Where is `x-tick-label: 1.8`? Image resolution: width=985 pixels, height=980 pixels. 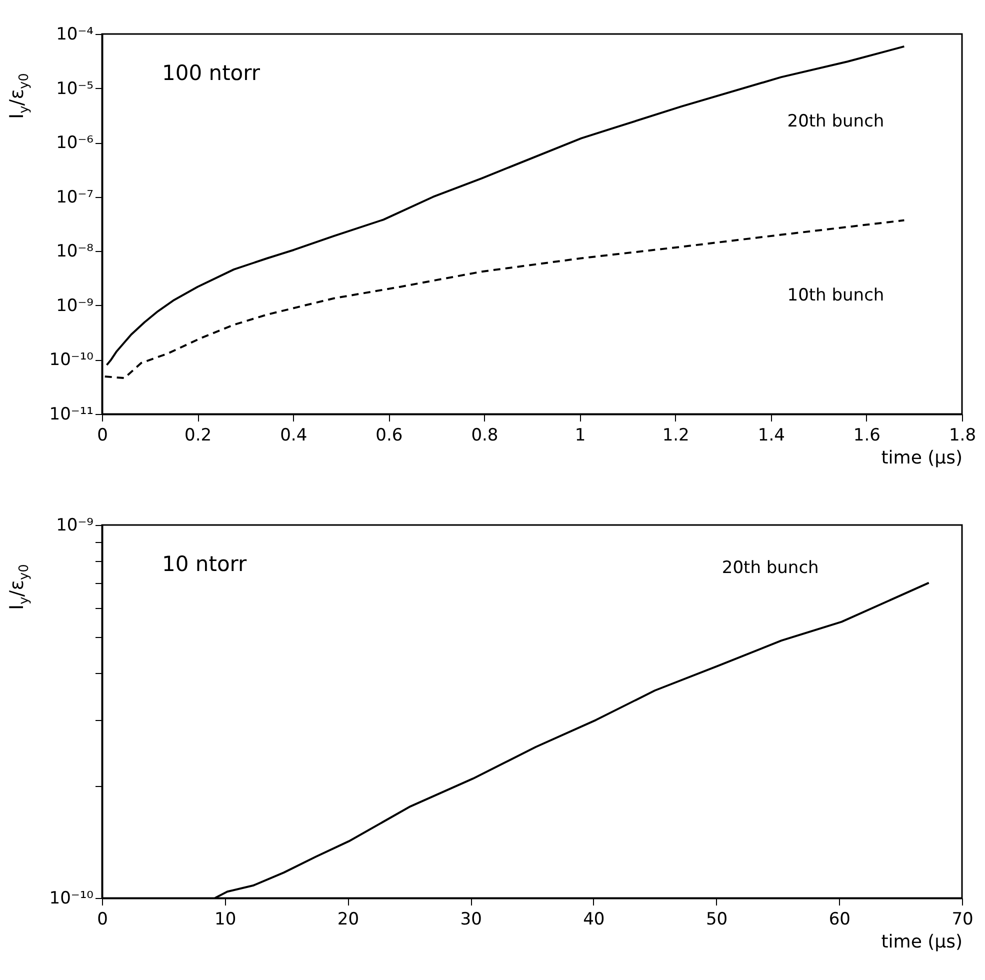
x-tick-label: 1.8 is located at coordinates (962, 436).